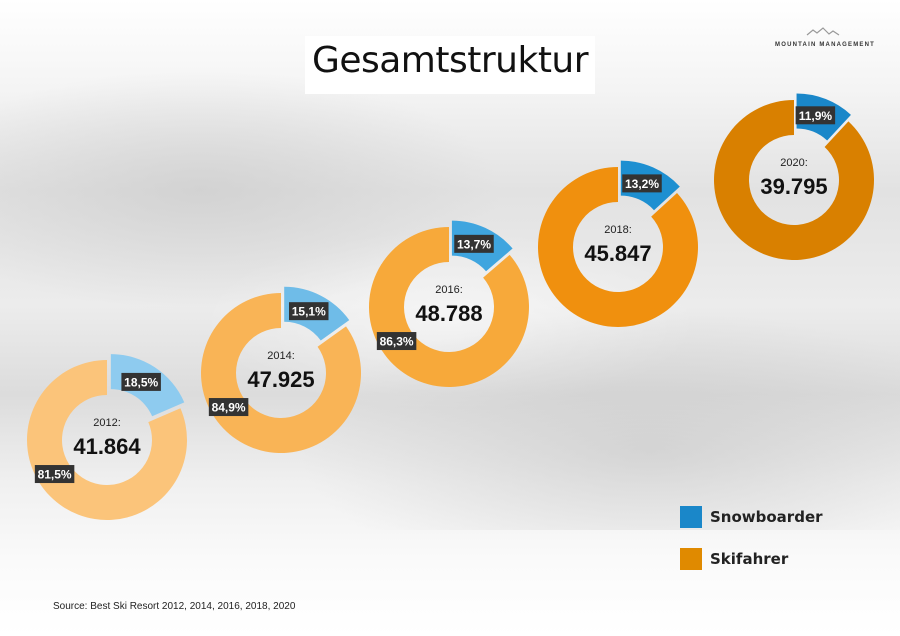 This screenshot has width=900, height=636. What do you see at coordinates (691, 517) in the screenshot?
I see `legend-swatch-snowboarder` at bounding box center [691, 517].